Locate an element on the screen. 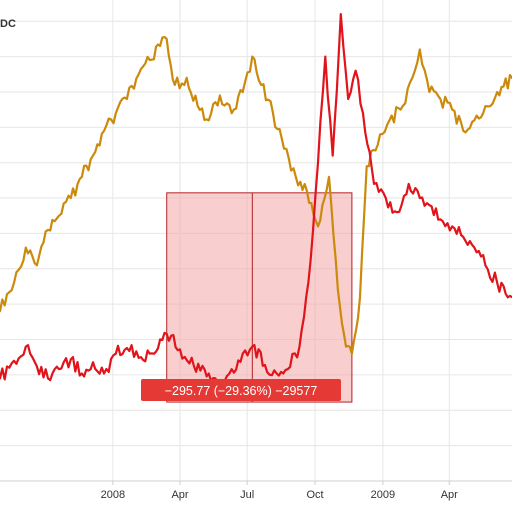  measure-label-text: −295.77 (−29.36%) −29577 is located at coordinates (241, 391).